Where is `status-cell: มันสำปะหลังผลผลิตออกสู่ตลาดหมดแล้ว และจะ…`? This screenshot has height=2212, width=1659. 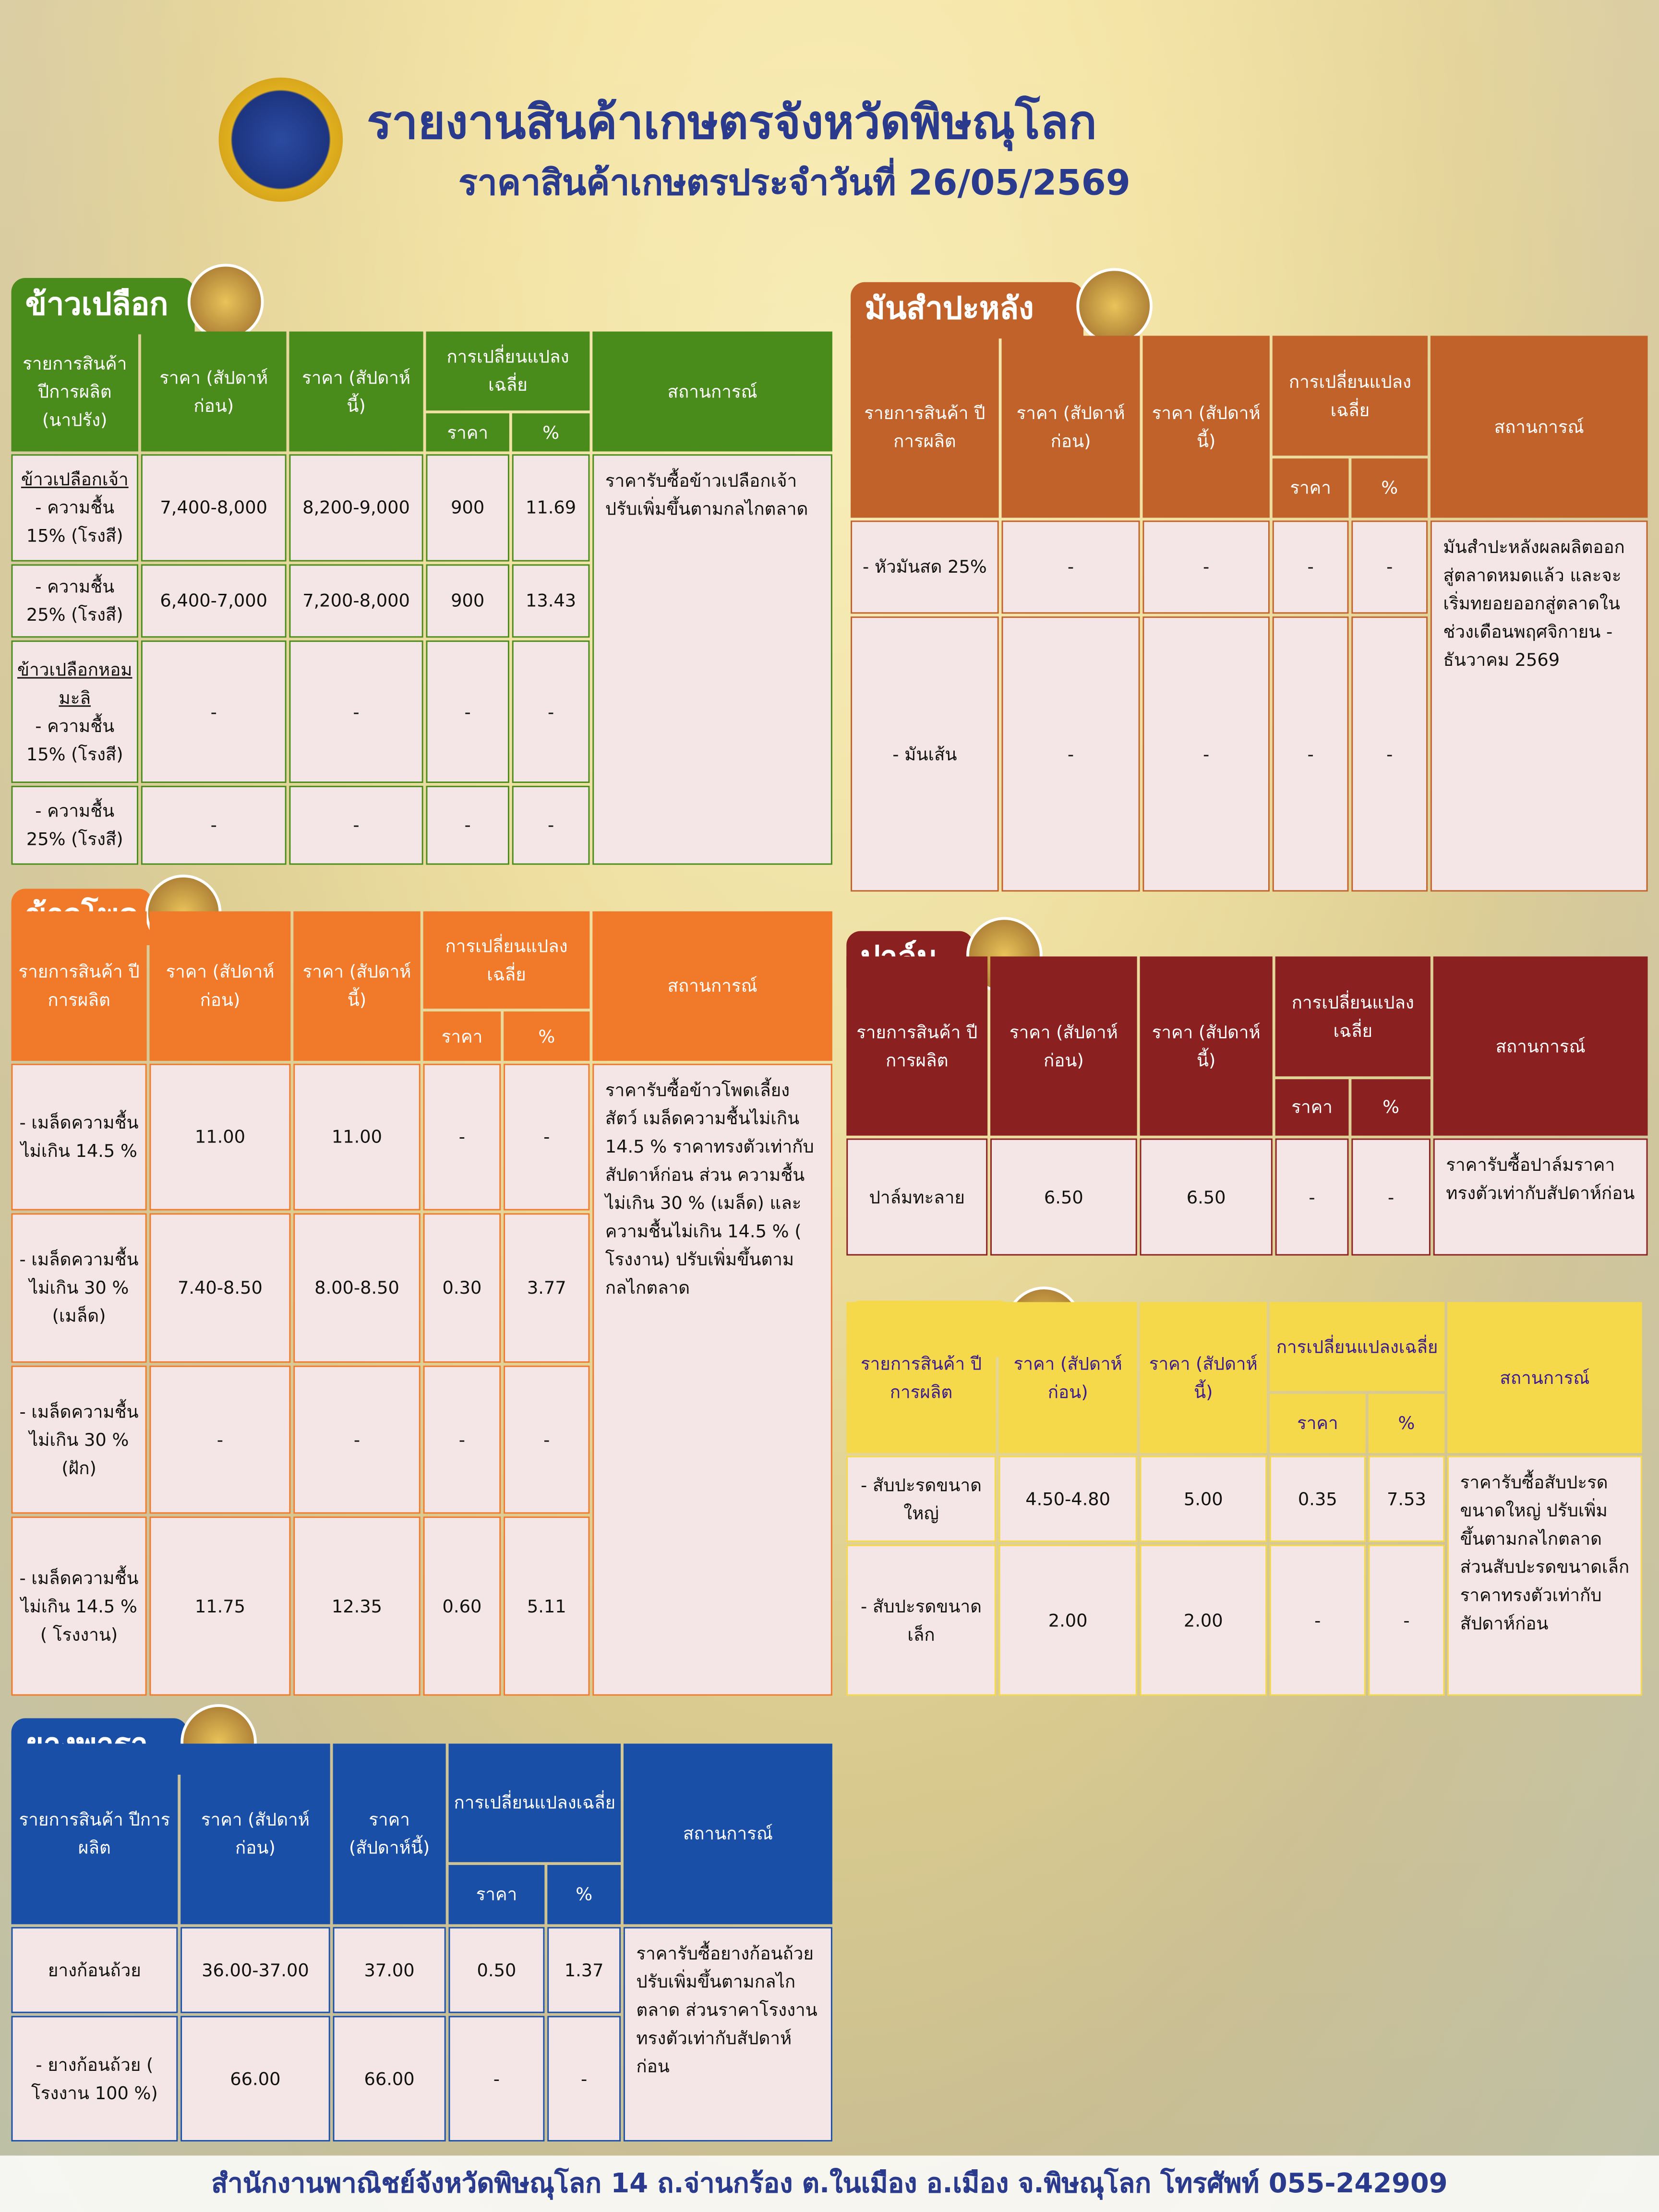 status-cell: มันสำปะหลังผลผลิตออกสู่ตลาดหมดแล้ว และจะ… is located at coordinates (1539, 706).